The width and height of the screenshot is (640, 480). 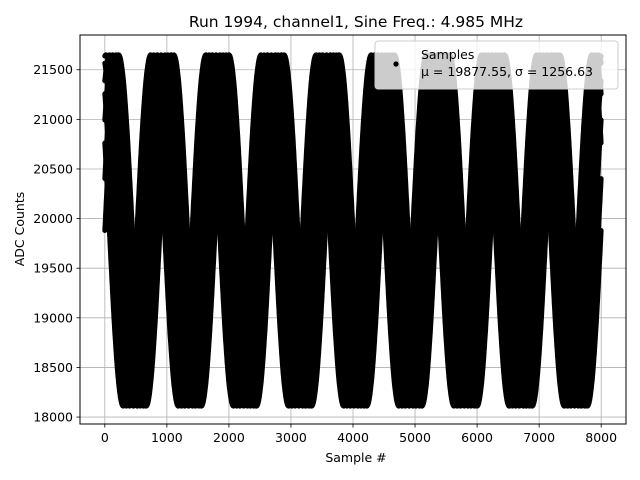 What do you see at coordinates (53, 218) in the screenshot?
I see `y-tick-label: 20000` at bounding box center [53, 218].